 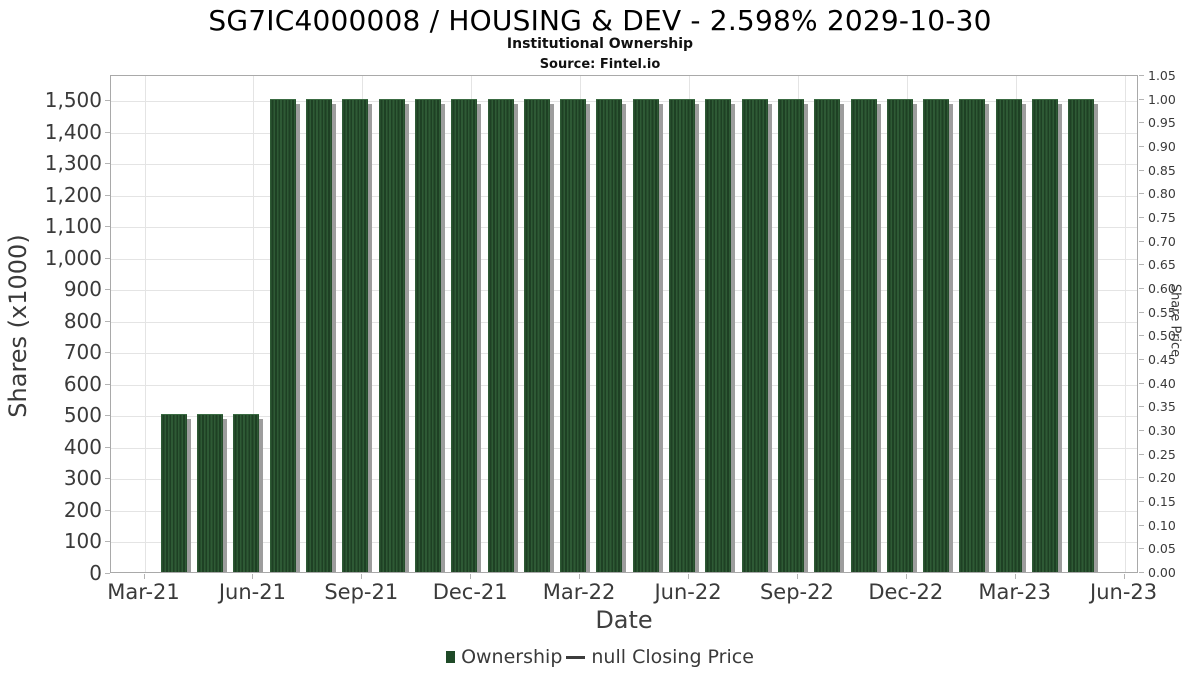 What do you see at coordinates (73, 257) in the screenshot?
I see `left-tick-label: 1,000` at bounding box center [73, 257].